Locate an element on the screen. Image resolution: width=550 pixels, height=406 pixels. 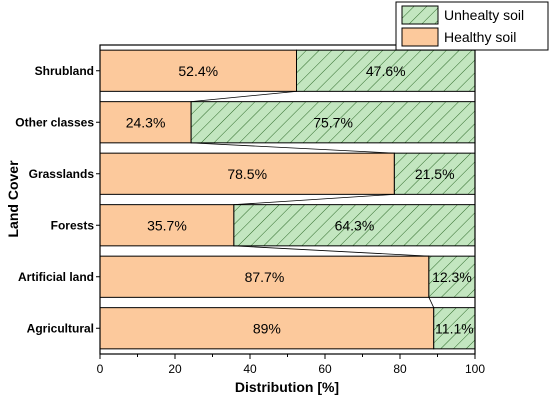
label-healthy-shrubland: 52.4% is located at coordinates (198, 71).